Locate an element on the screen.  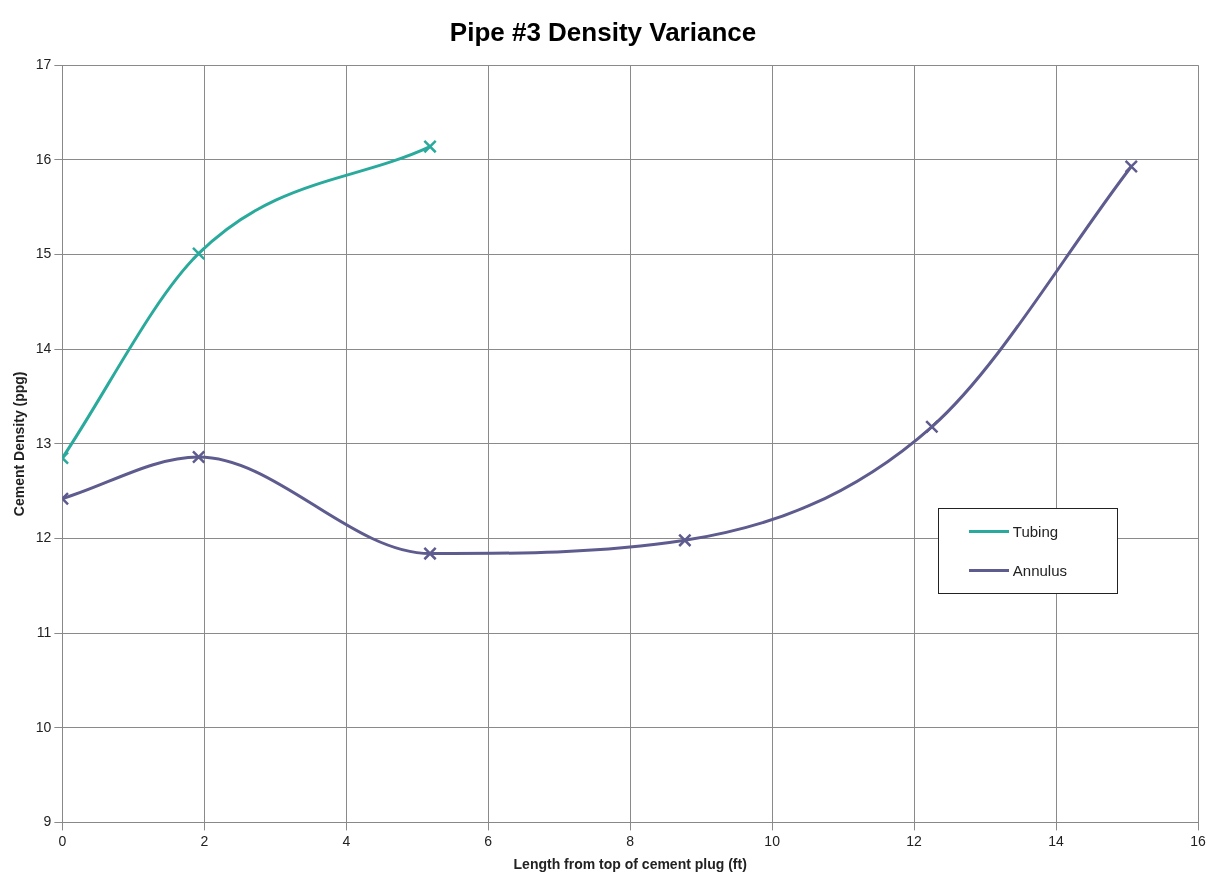
y-tick-label: 17 is located at coordinates (43, 64).